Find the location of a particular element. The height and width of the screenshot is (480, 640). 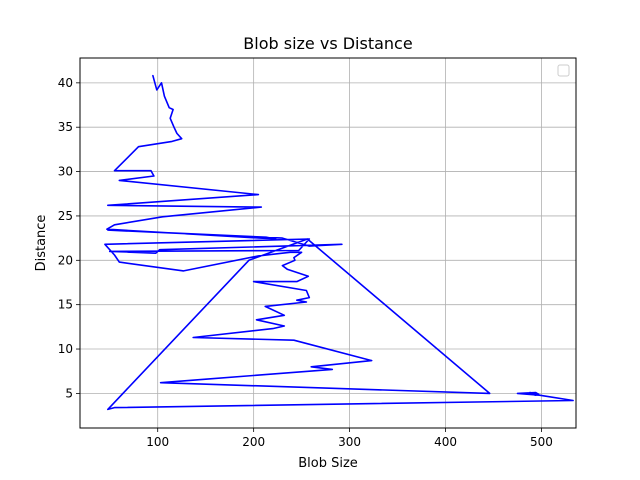

y-tick-label: 30 is located at coordinates (65, 172).